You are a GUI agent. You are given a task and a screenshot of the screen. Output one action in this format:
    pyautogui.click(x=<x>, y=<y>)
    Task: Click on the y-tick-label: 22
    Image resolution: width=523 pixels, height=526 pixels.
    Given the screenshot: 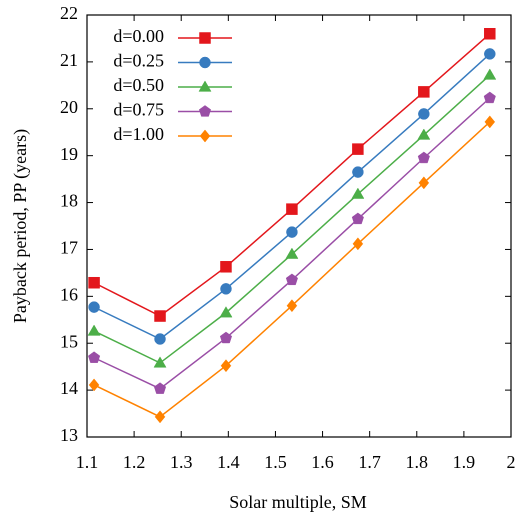 What is the action you would take?
    pyautogui.click(x=69, y=13)
    